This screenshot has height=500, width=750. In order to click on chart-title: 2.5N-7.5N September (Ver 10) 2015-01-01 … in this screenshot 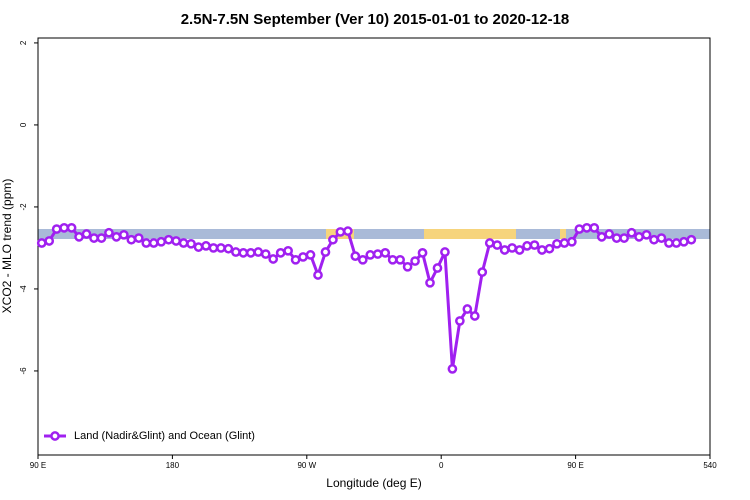, I will do `click(375, 19)`.